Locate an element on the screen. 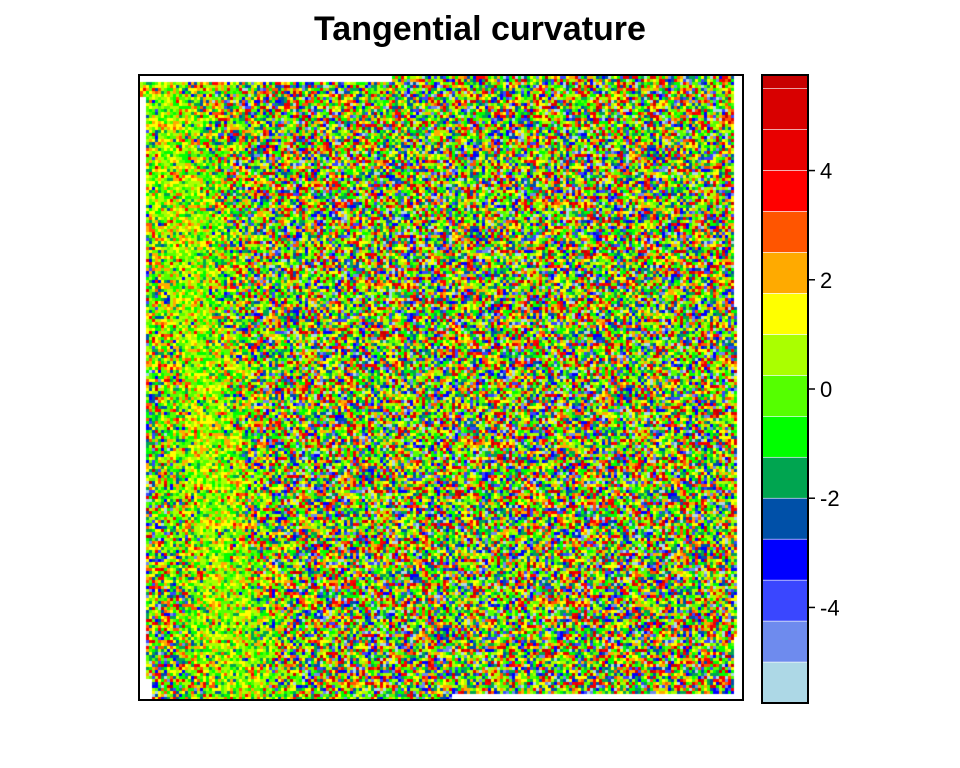 This screenshot has width=960, height=768. legend-tick-label-3: -2 is located at coordinates (830, 498).